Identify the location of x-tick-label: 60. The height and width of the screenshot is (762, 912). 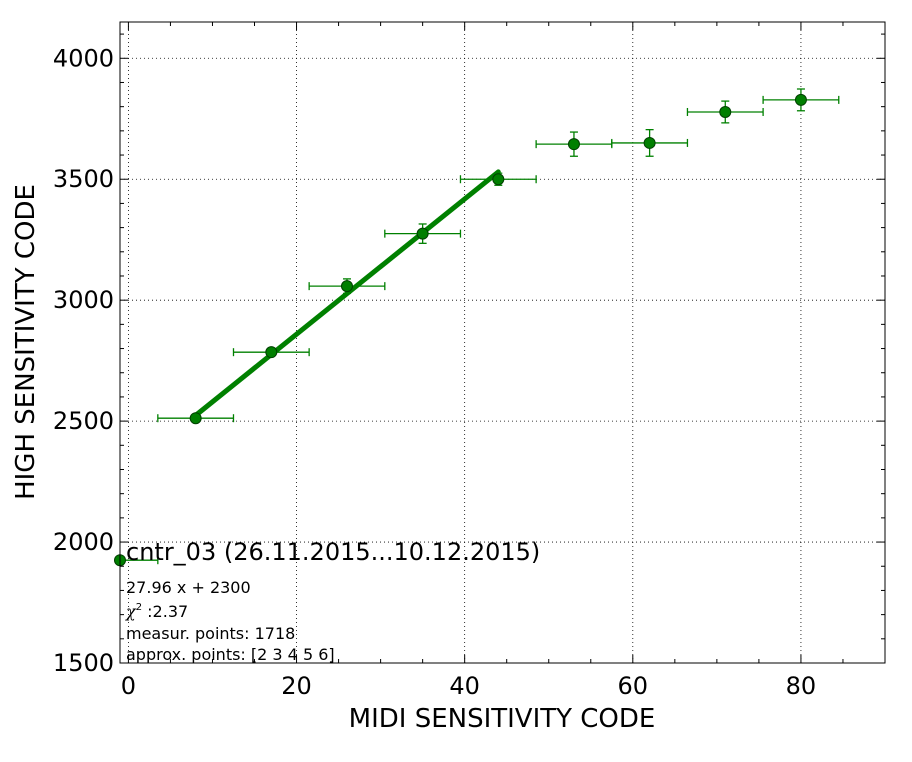
(633, 686).